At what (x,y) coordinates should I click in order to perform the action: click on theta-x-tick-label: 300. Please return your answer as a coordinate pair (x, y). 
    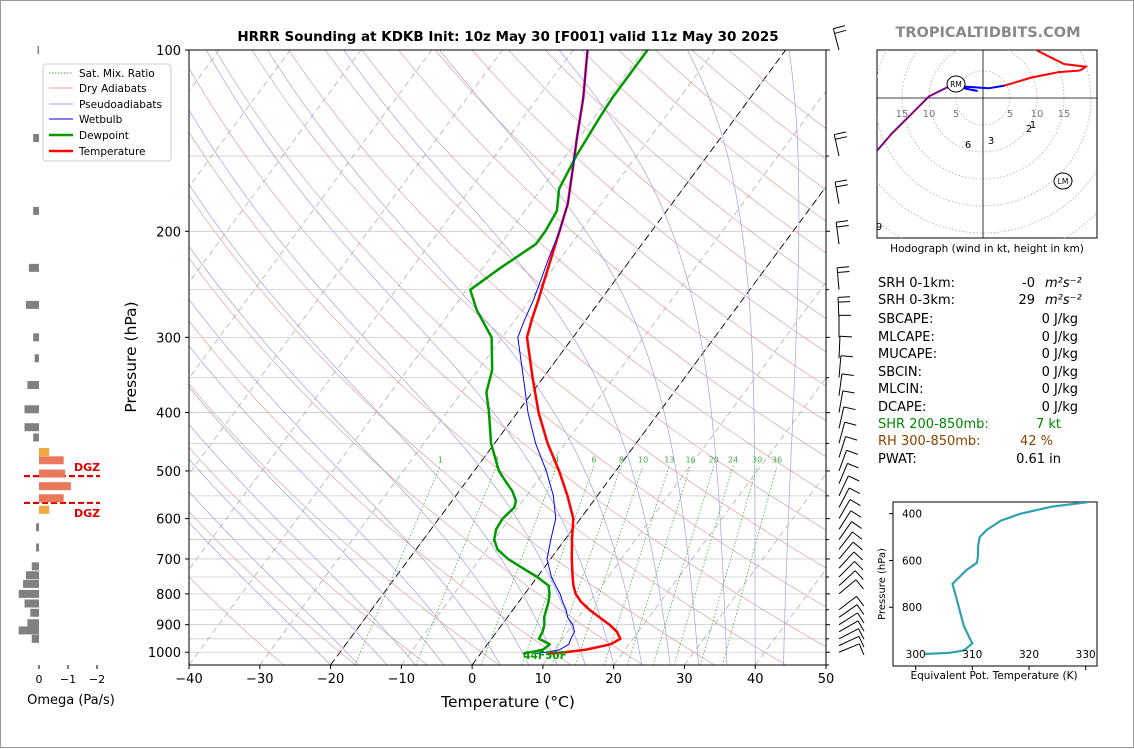
    Looking at the image, I should click on (916, 655).